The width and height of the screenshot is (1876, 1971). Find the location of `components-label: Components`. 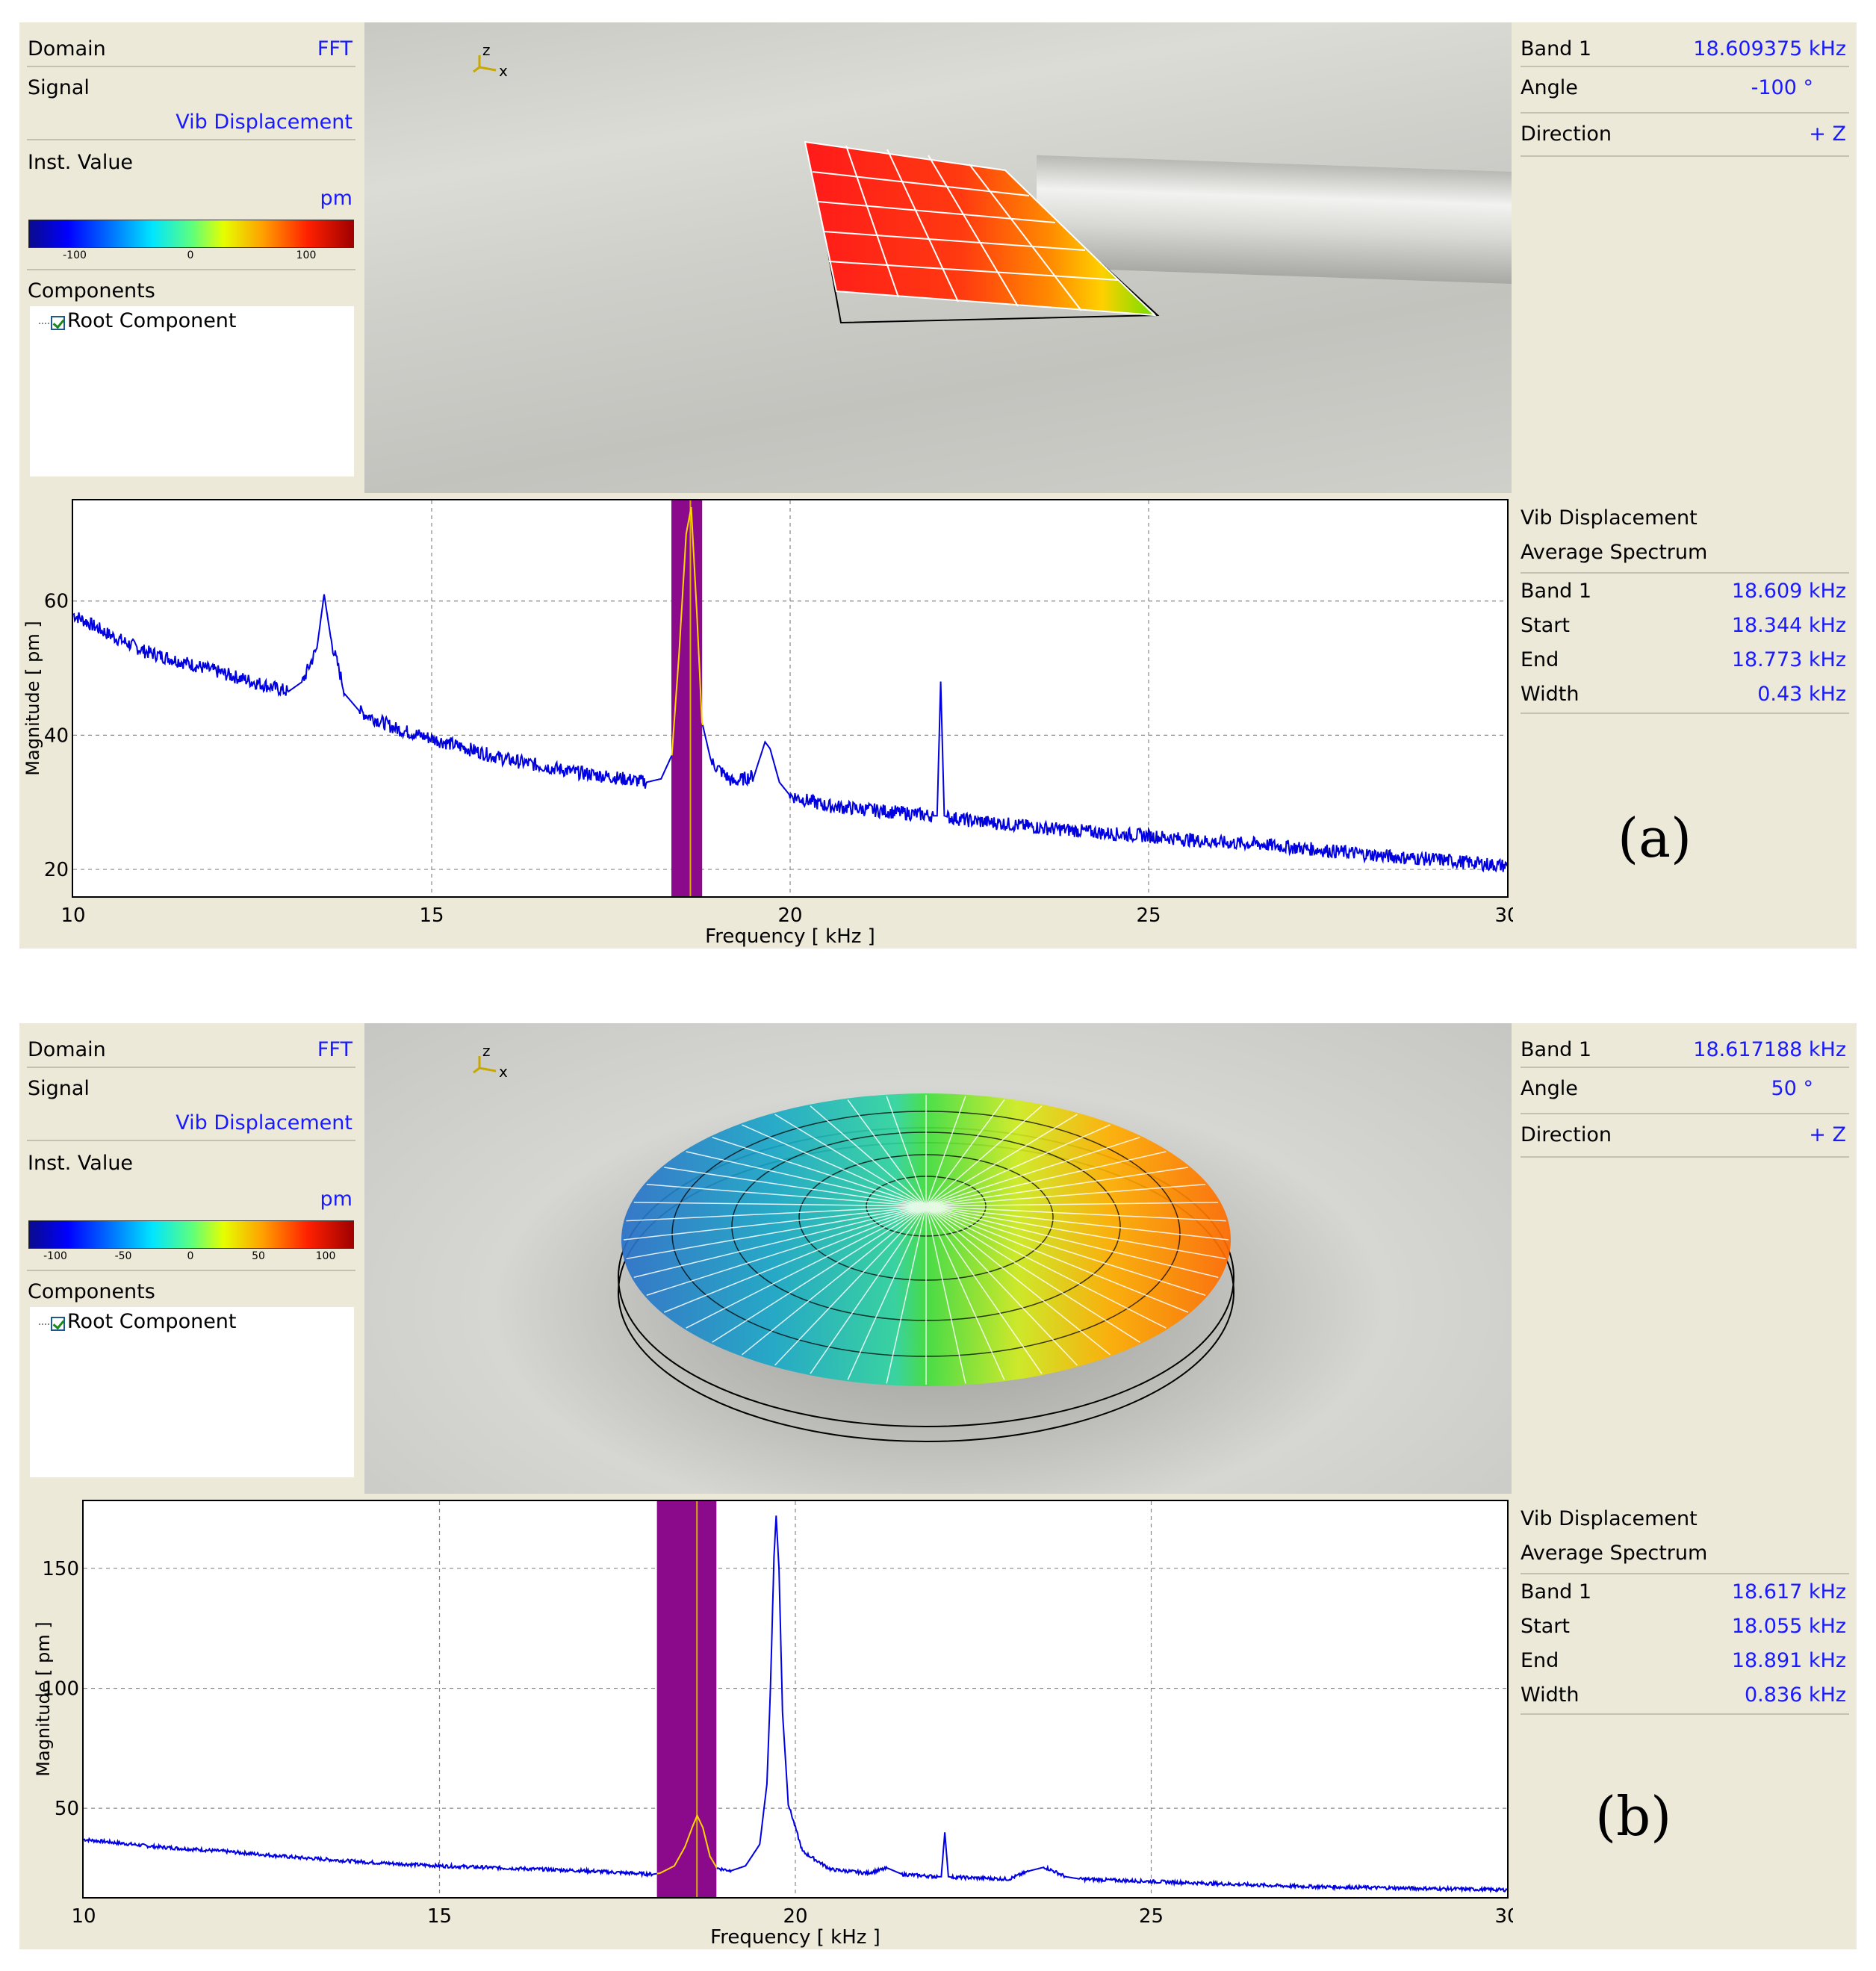

components-label: Components is located at coordinates (91, 290).